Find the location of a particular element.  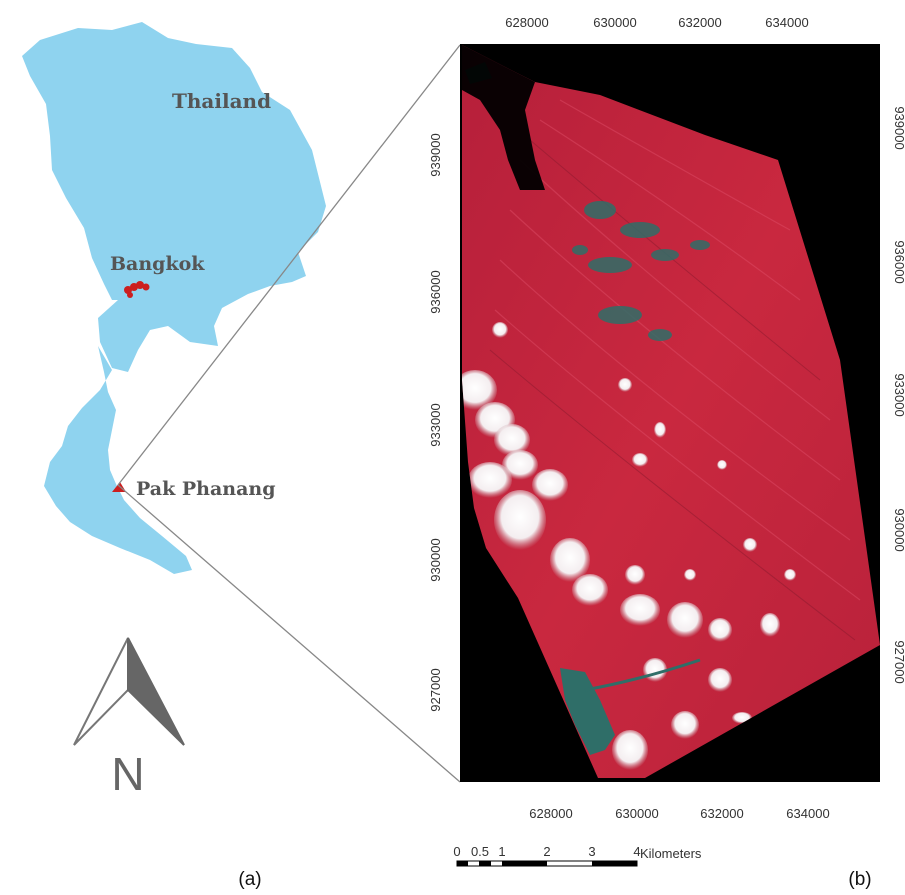

north-arrow-icon: N is located at coordinates (129, 718).